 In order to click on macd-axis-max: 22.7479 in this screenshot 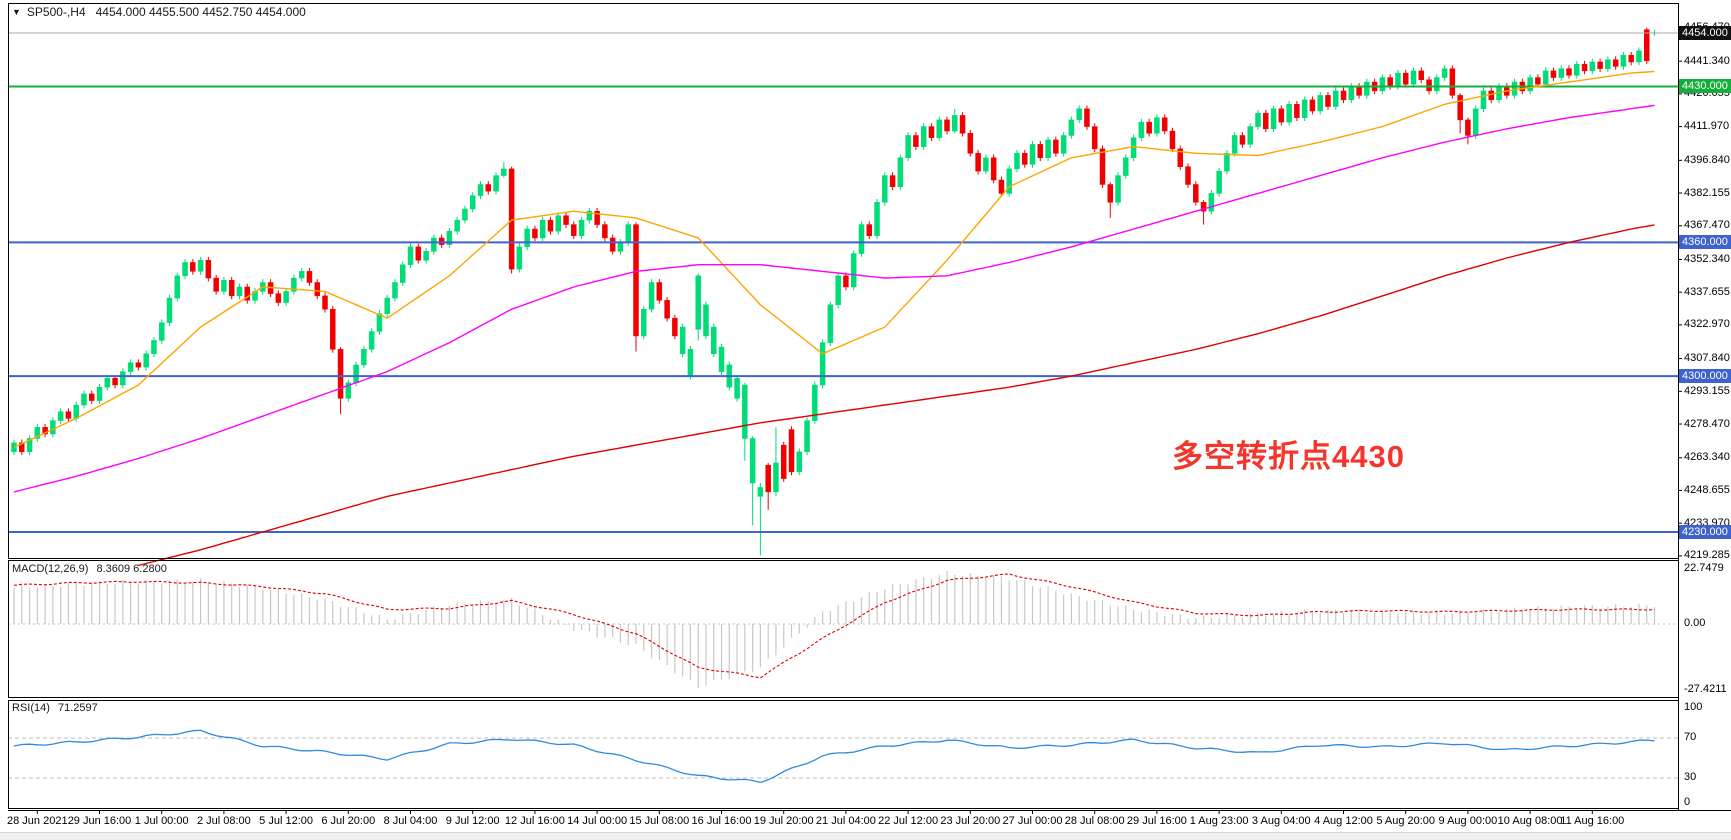, I will do `click(1704, 568)`.